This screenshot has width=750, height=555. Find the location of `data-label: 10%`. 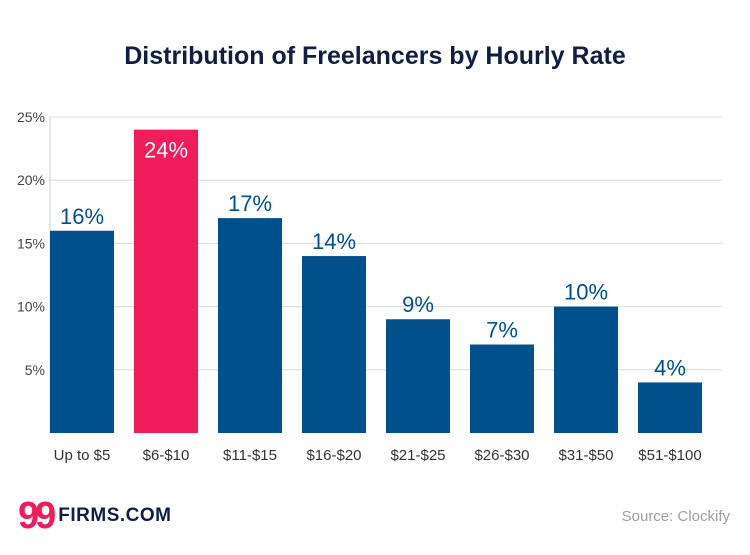

data-label: 10% is located at coordinates (586, 292).